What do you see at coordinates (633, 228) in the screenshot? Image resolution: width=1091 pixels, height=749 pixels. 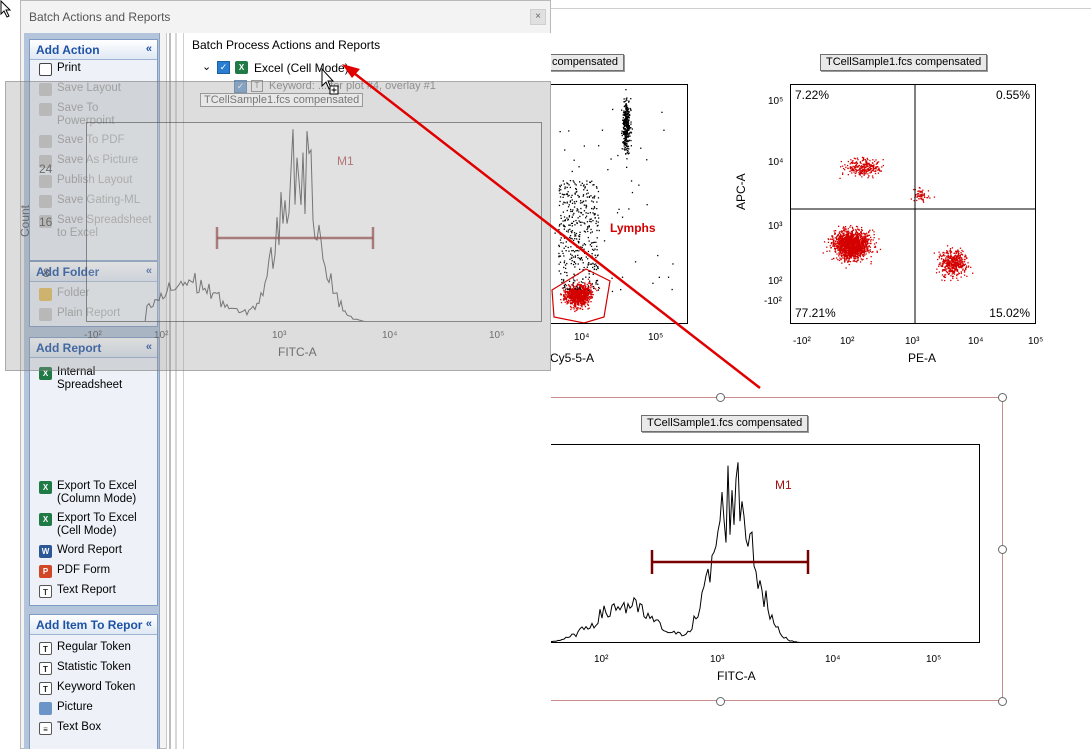 I see `lymphs-gate-label: Lymphs` at bounding box center [633, 228].